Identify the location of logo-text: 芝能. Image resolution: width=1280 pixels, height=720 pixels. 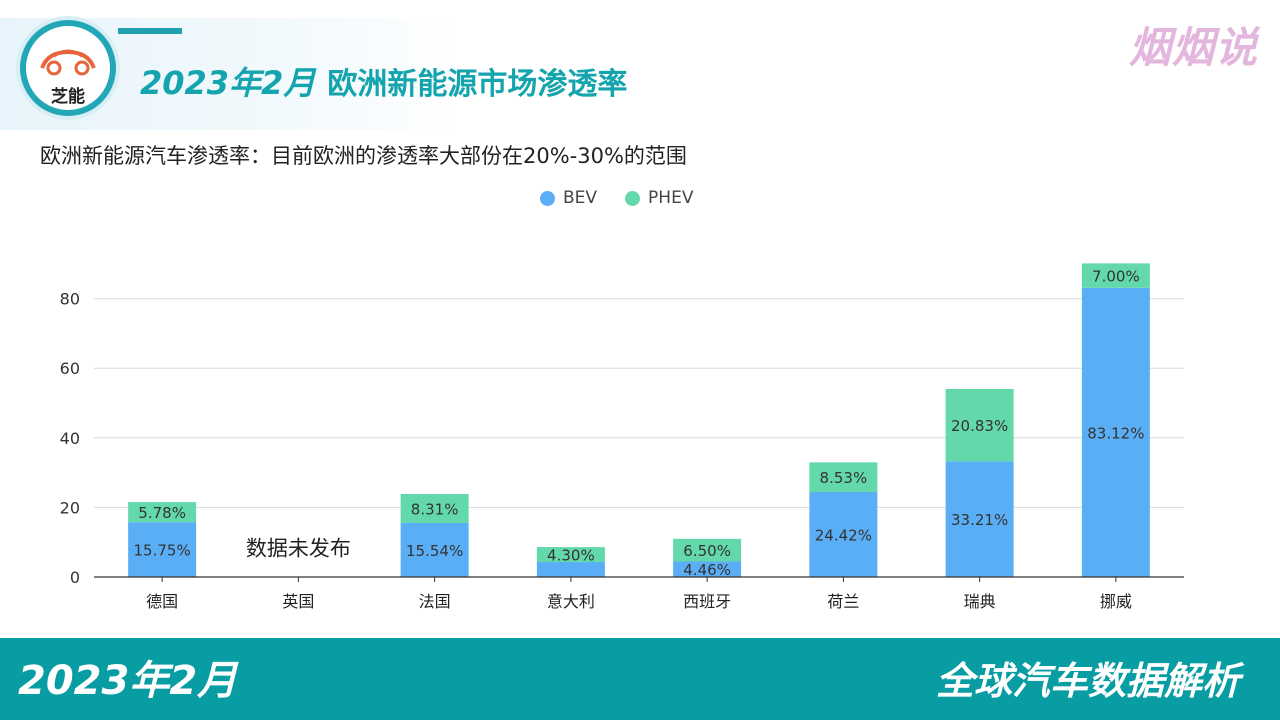
(68, 97).